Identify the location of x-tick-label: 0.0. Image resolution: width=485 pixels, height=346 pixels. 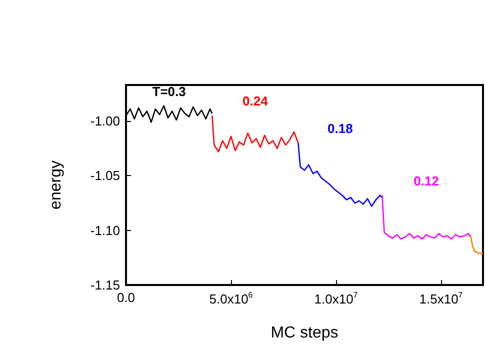
(126, 297).